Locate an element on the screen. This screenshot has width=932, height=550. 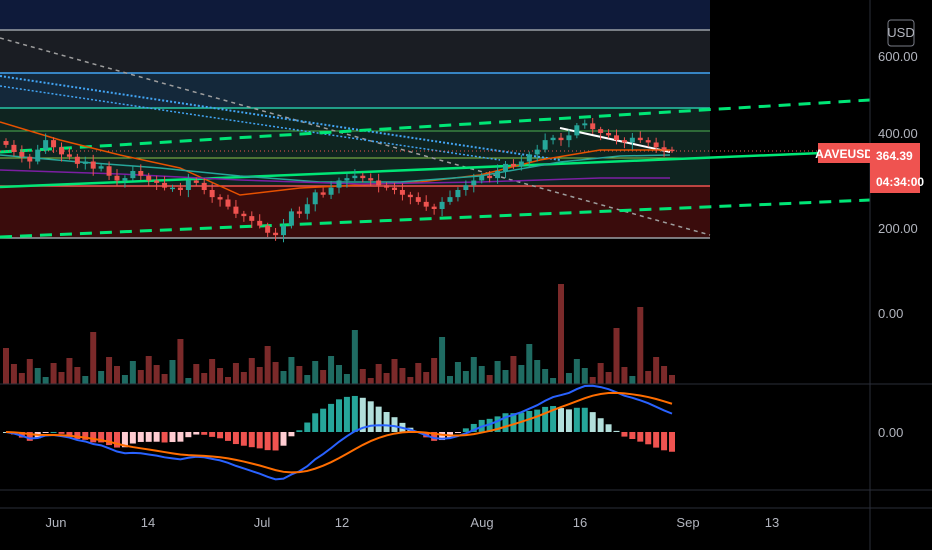
time-label-13: 13 is located at coordinates (772, 522).